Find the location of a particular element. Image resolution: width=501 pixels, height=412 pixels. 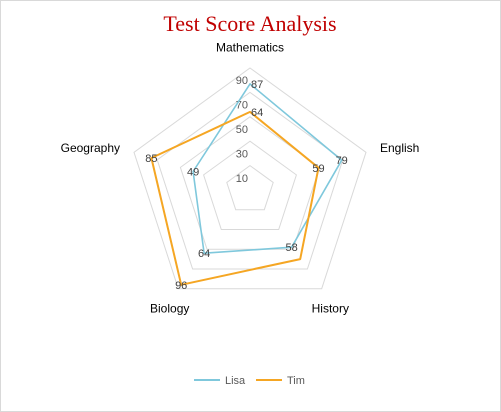

data-label: 85 is located at coordinates (151, 159).